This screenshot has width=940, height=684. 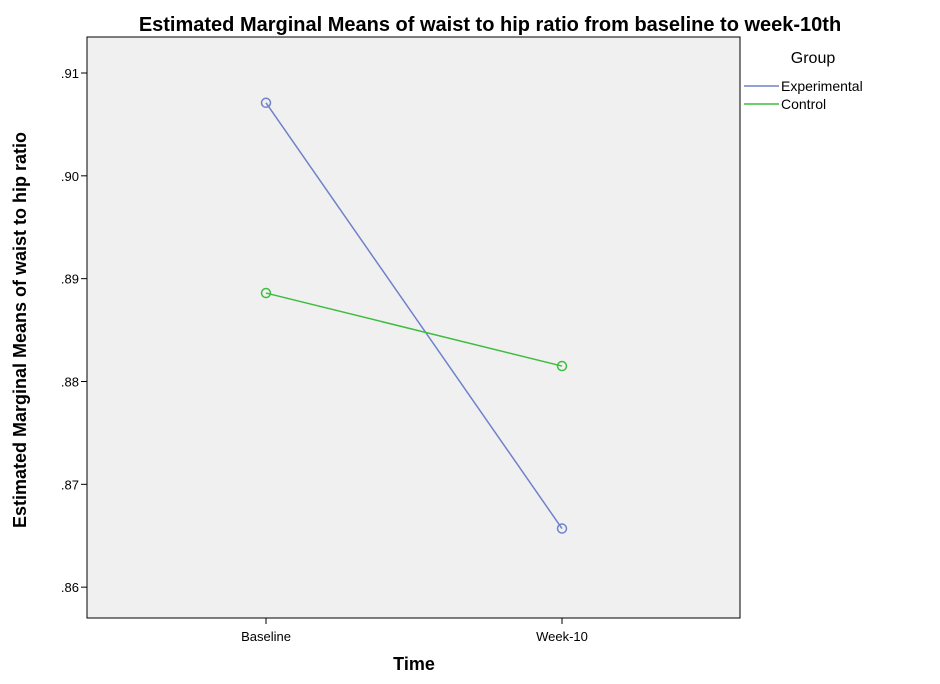 What do you see at coordinates (70, 381) in the screenshot?
I see `y-tick-label: .88` at bounding box center [70, 381].